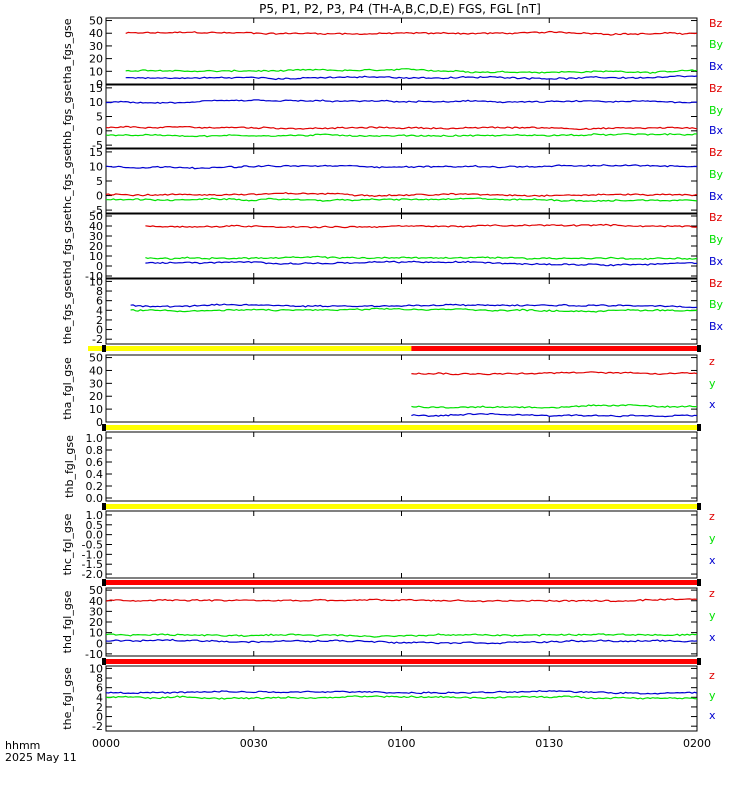 The height and width of the screenshot is (800, 750). What do you see at coordinates (97, 339) in the screenshot?
I see `y-tick-label: -2` at bounding box center [97, 339].